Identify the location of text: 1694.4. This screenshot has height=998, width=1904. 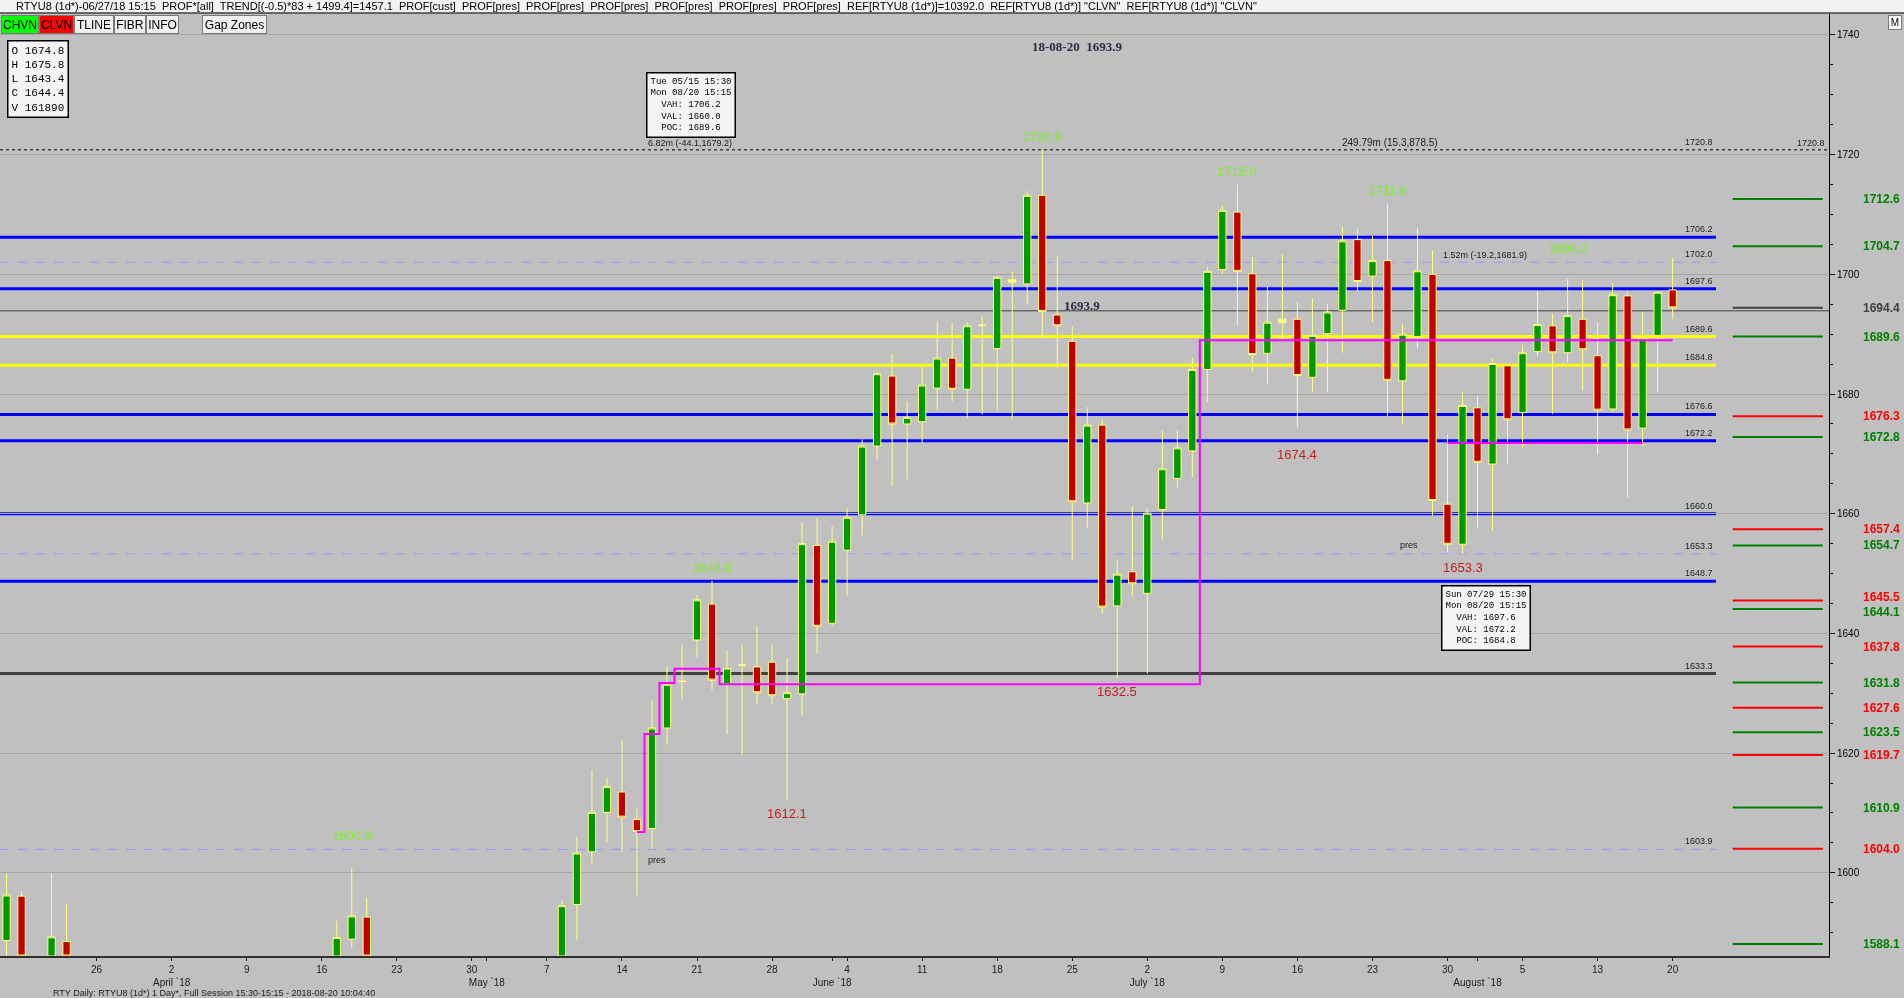
(1882, 308).